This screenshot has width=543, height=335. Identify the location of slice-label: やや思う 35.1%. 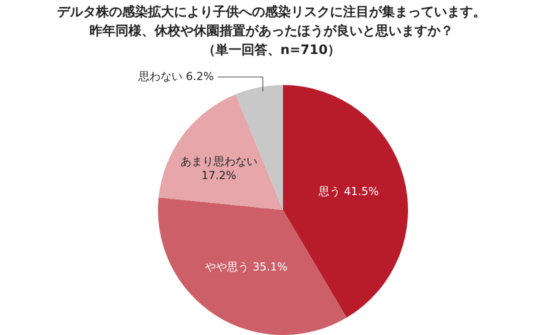
(246, 267).